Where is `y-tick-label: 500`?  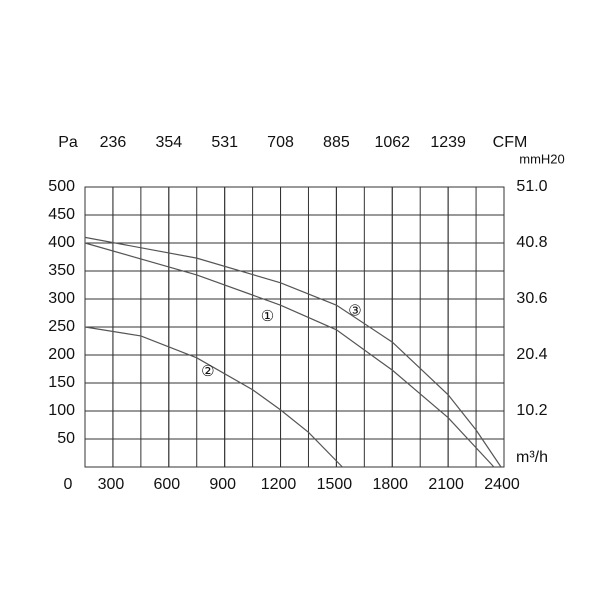
y-tick-label: 500 is located at coordinates (61, 186).